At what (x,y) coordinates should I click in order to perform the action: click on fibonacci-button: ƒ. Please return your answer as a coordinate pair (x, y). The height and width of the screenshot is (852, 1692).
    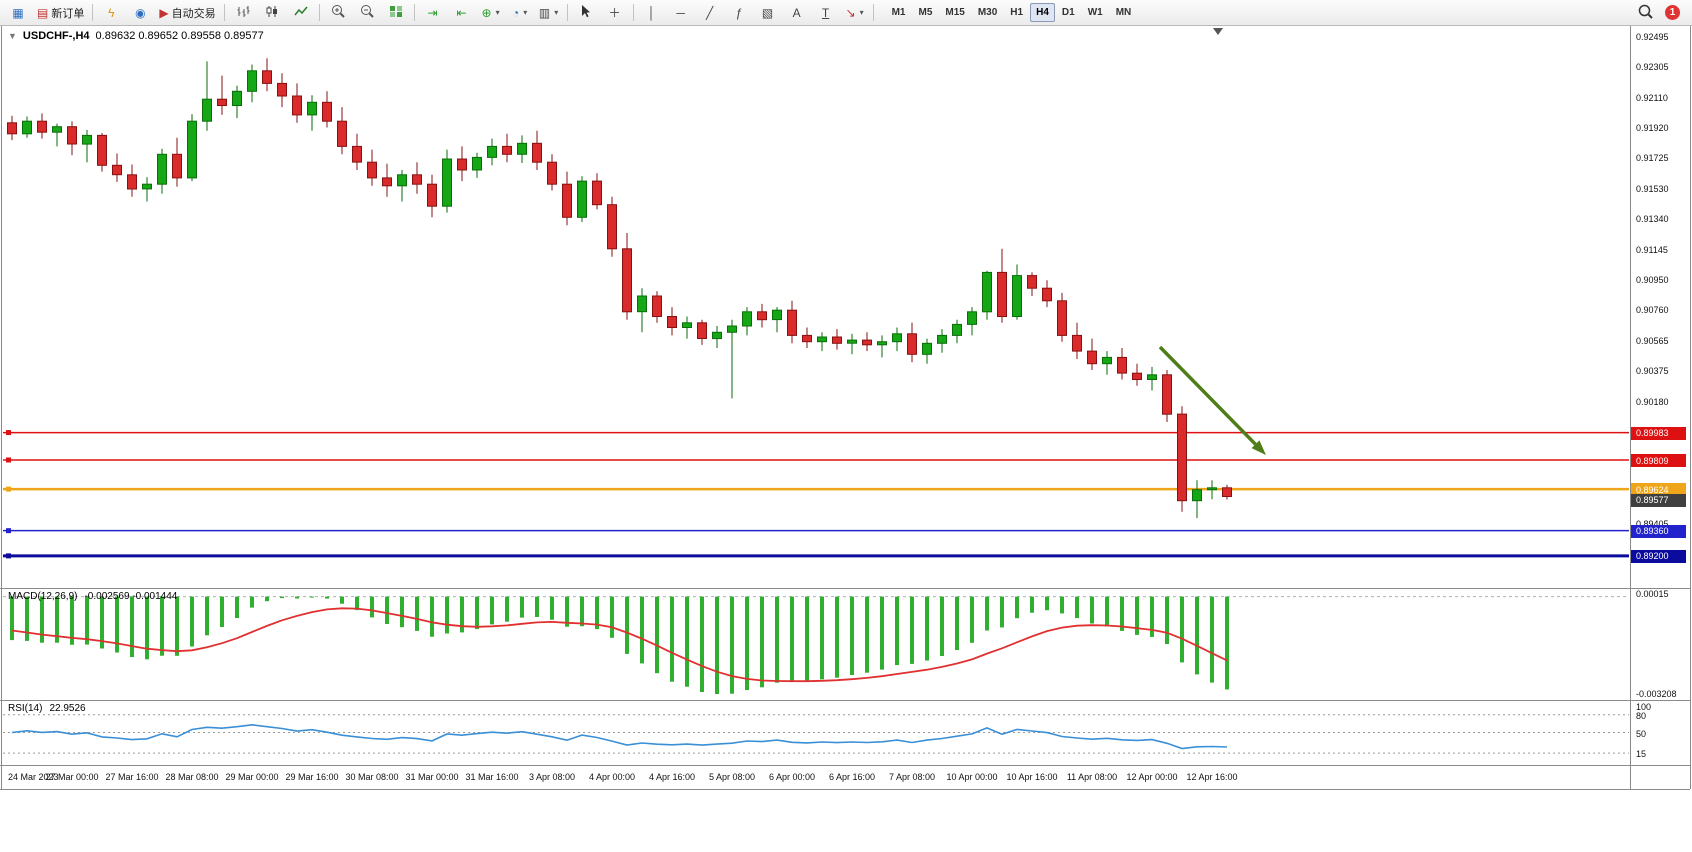
    Looking at the image, I should click on (739, 13).